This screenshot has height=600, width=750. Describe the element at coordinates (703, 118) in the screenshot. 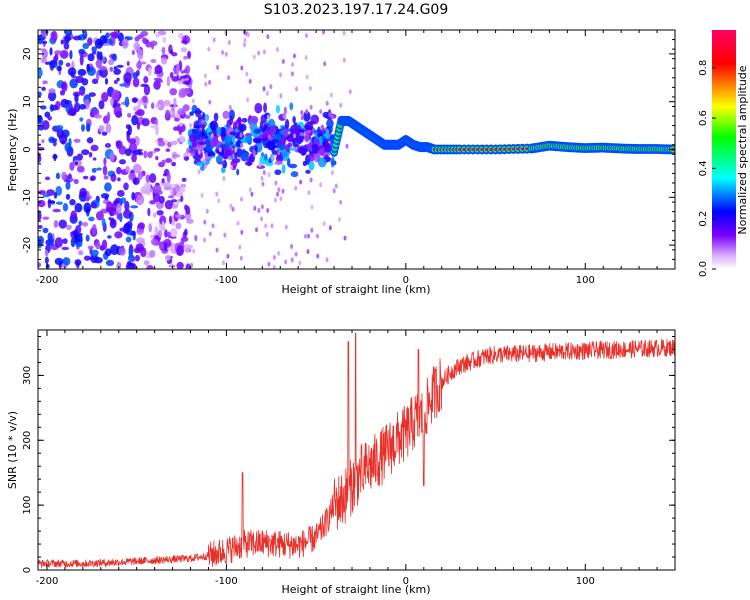

I see `colorbar-tick-label: 0.6` at that location.